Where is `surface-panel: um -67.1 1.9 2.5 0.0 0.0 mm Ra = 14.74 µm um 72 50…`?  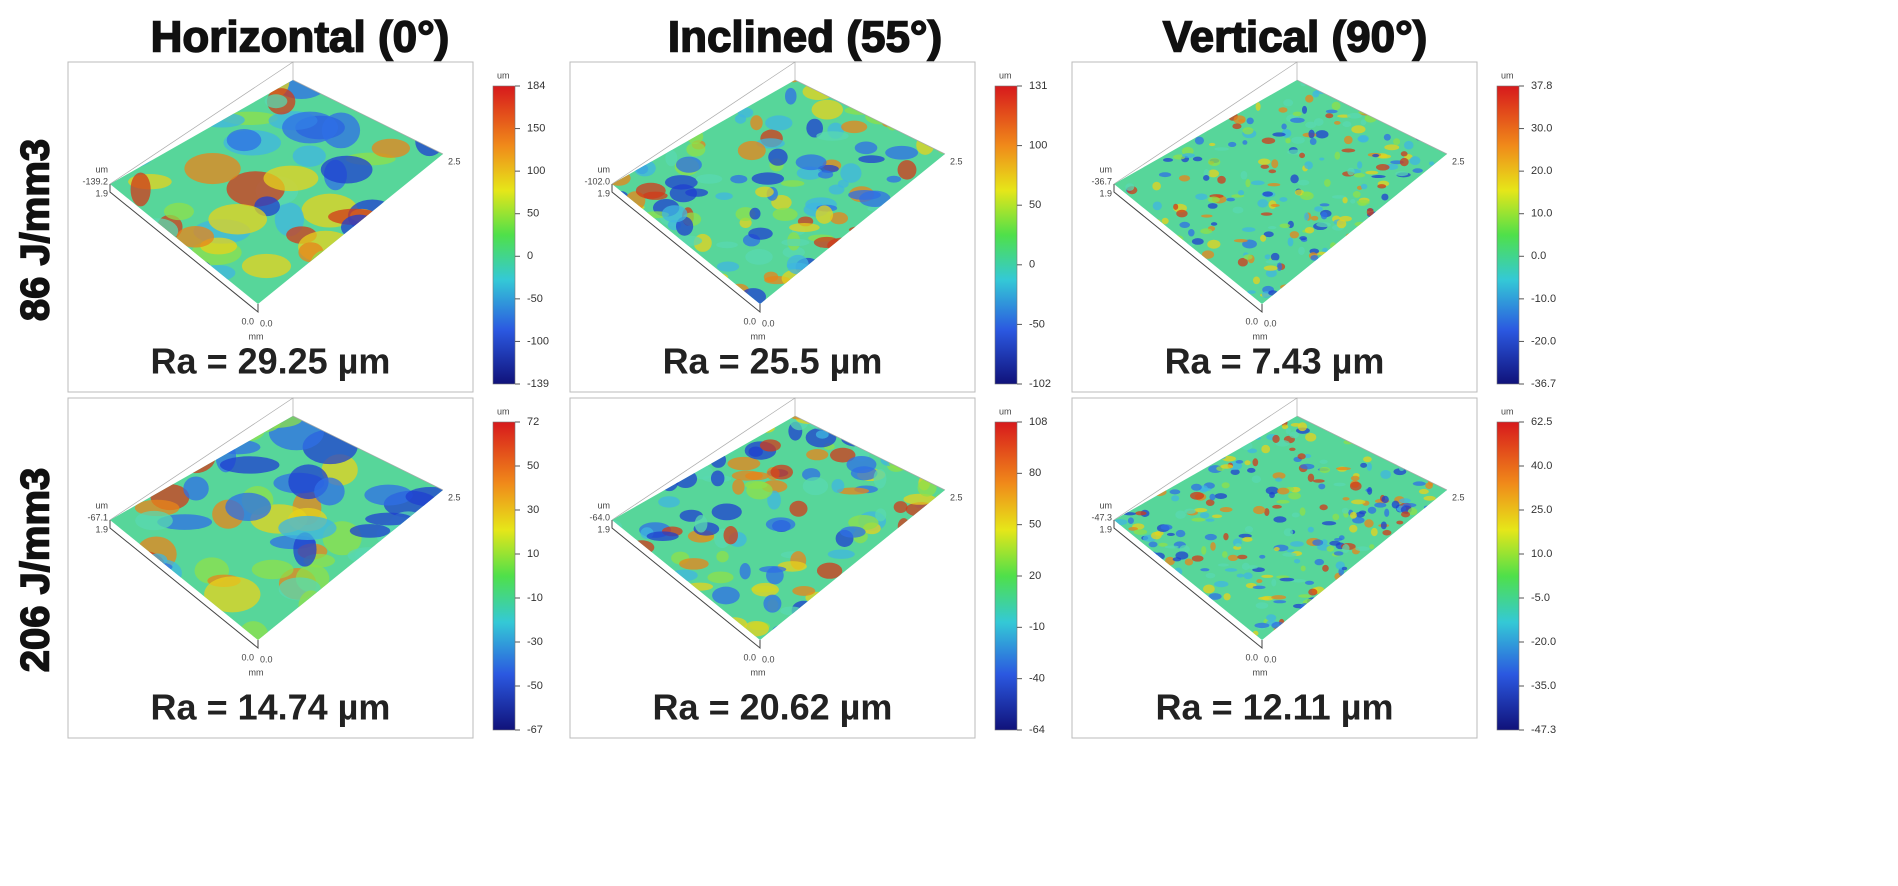 surface-panel: um -67.1 1.9 2.5 0.0 0.0 mm Ra = 14.74 µm um 72 50… is located at coordinates (305, 568).